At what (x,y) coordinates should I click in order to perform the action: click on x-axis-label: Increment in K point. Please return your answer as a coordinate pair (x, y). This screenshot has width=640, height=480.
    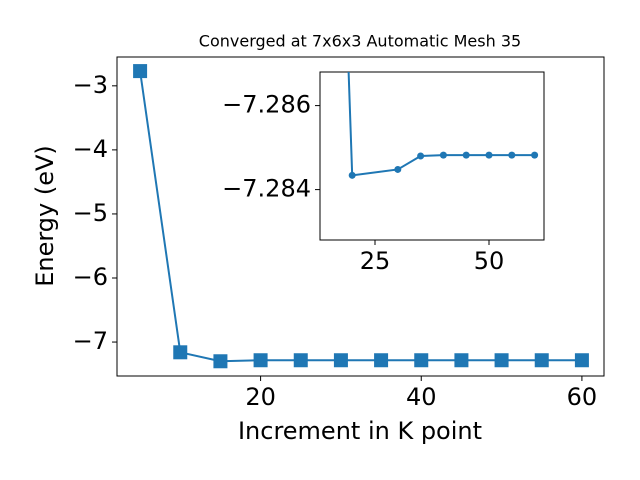
    Looking at the image, I should click on (360, 431).